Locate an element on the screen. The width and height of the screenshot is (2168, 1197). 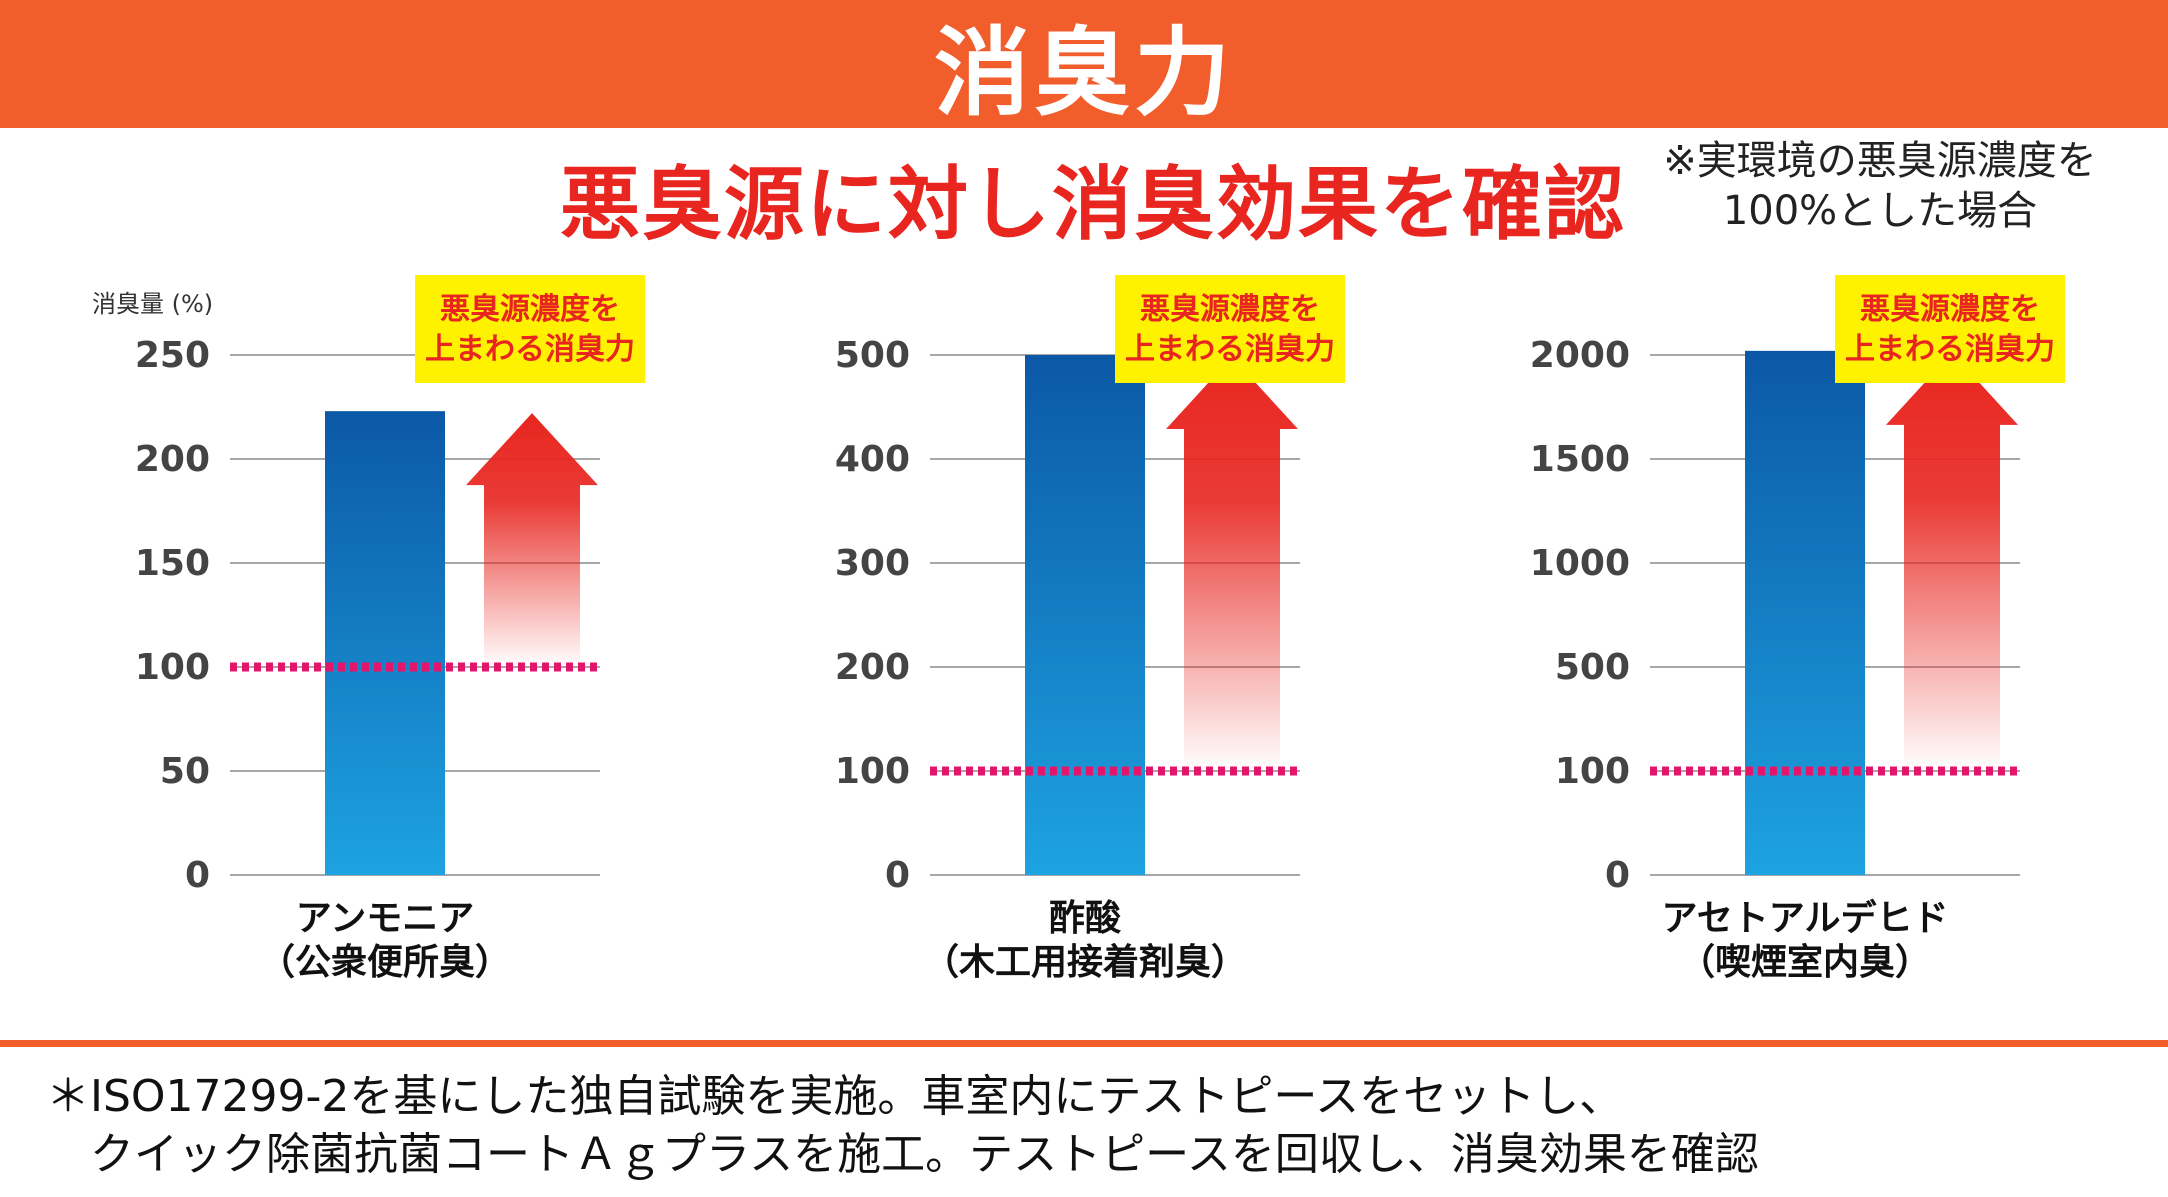
note: ※実環境の悪臭源濃度を 100%とした場合 is located at coordinates (1880, 186).